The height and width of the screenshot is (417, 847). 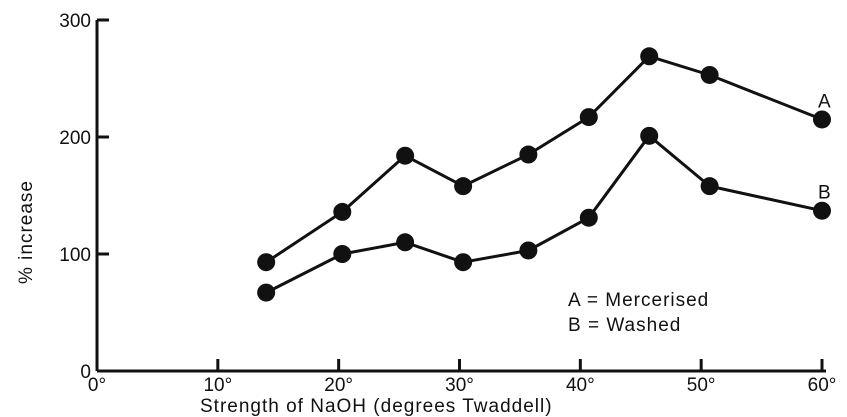 What do you see at coordinates (580, 385) in the screenshot?
I see `x-tick-label: 40°` at bounding box center [580, 385].